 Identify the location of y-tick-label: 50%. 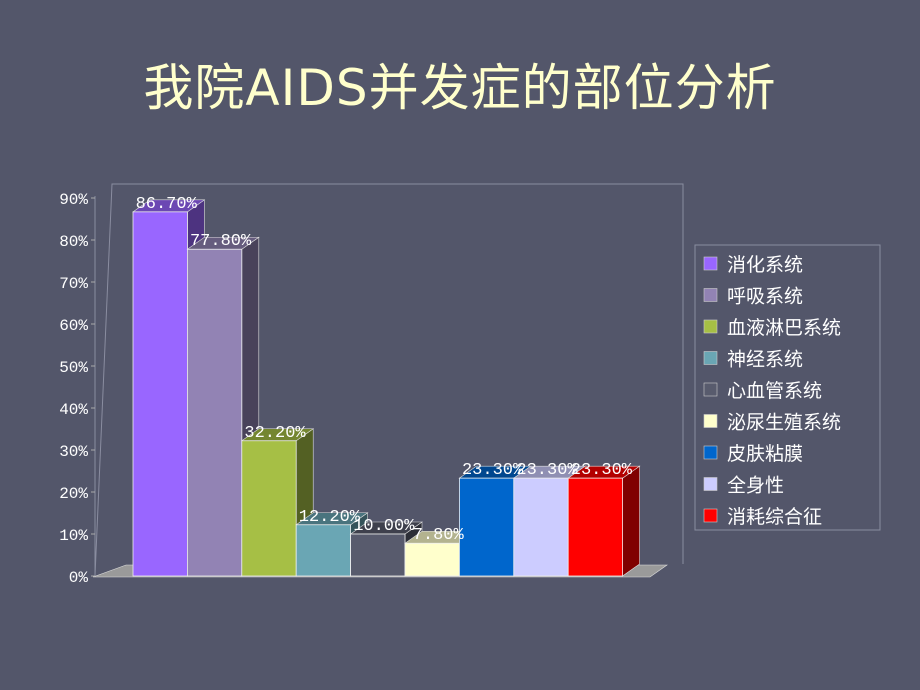
(73, 368).